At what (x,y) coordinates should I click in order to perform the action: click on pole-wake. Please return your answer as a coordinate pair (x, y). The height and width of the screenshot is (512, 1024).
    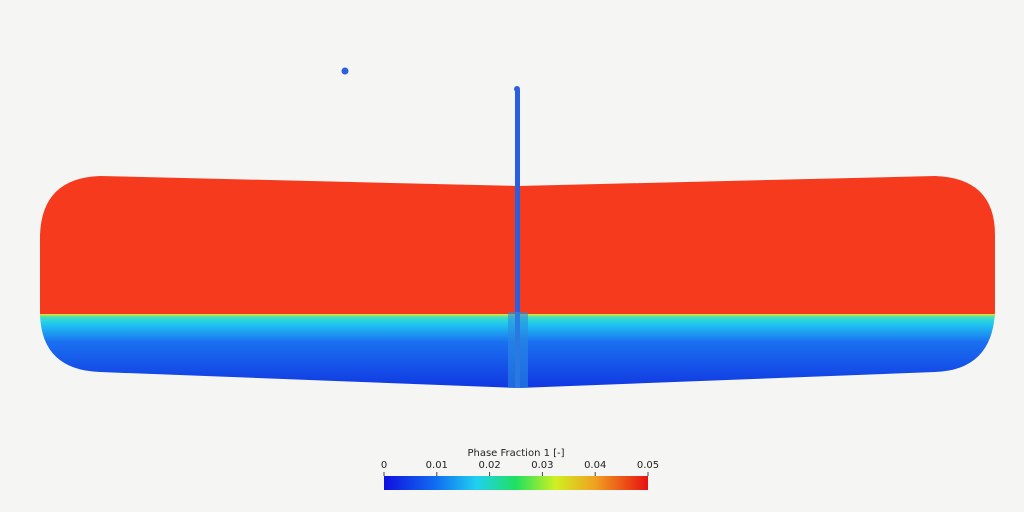
    Looking at the image, I should click on (518, 350).